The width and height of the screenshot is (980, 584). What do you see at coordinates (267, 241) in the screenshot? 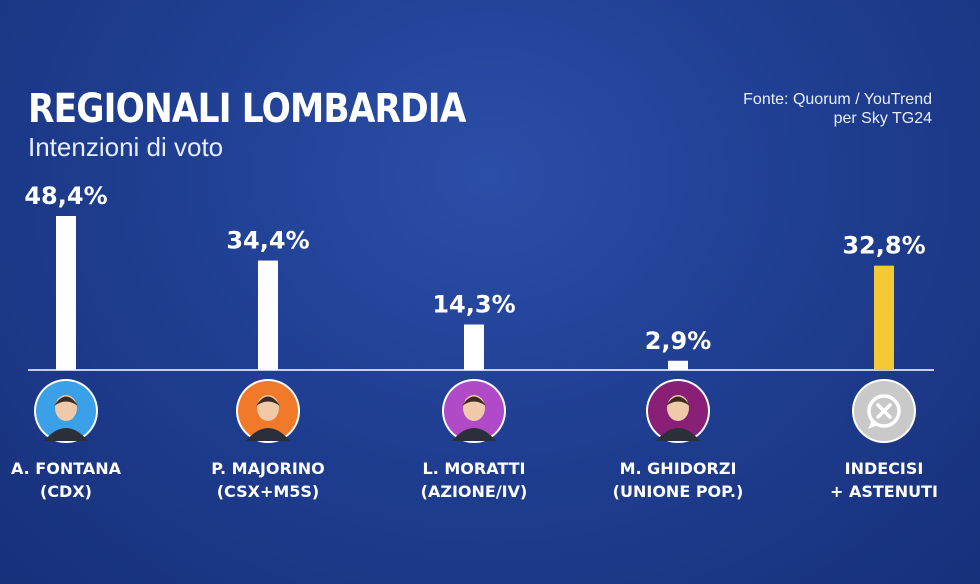
I see `value-label-1: 34,4%` at bounding box center [267, 241].